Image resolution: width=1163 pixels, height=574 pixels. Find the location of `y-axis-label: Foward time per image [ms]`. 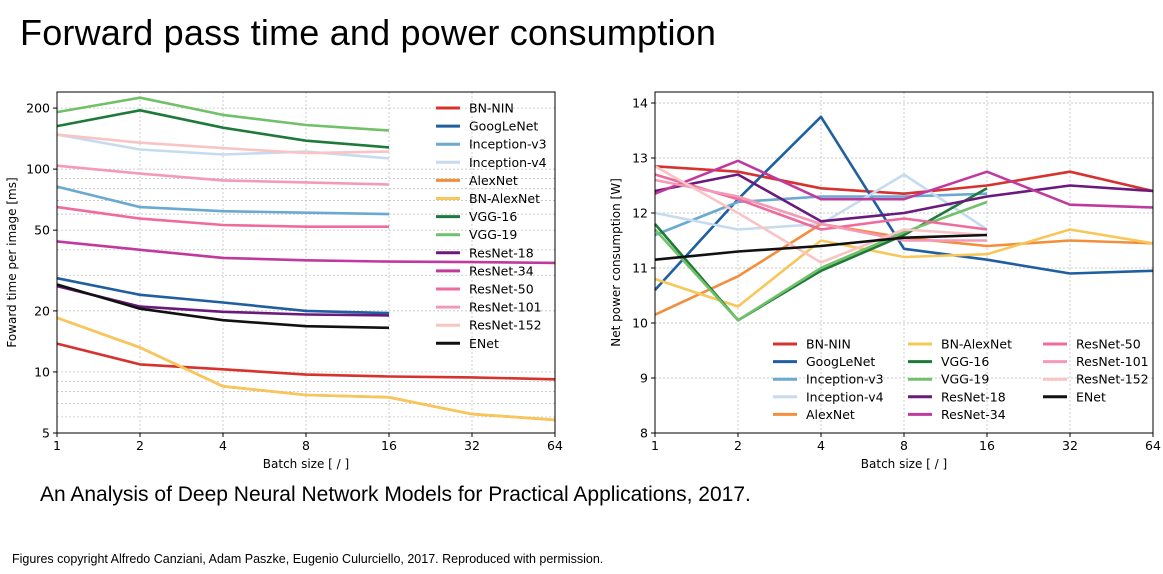

y-axis-label: Foward time per image [ms] is located at coordinates (12, 262).